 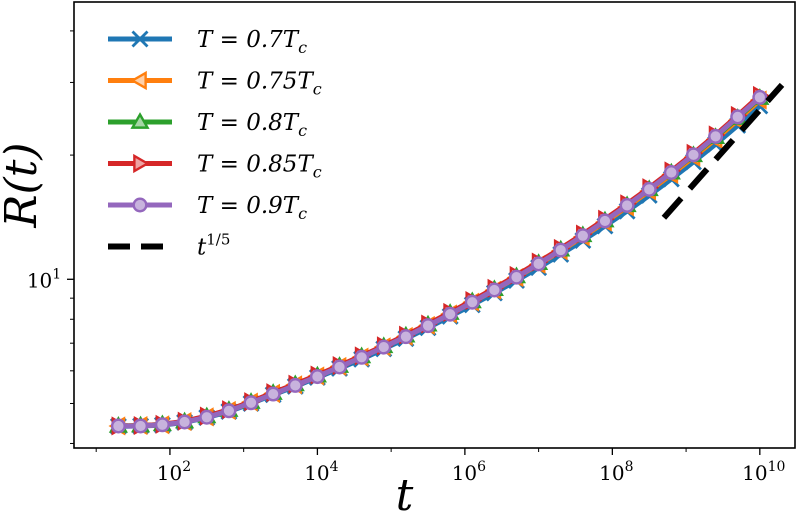 I want to click on x-tick-label-2: 10⁶, so click(x=469, y=472).